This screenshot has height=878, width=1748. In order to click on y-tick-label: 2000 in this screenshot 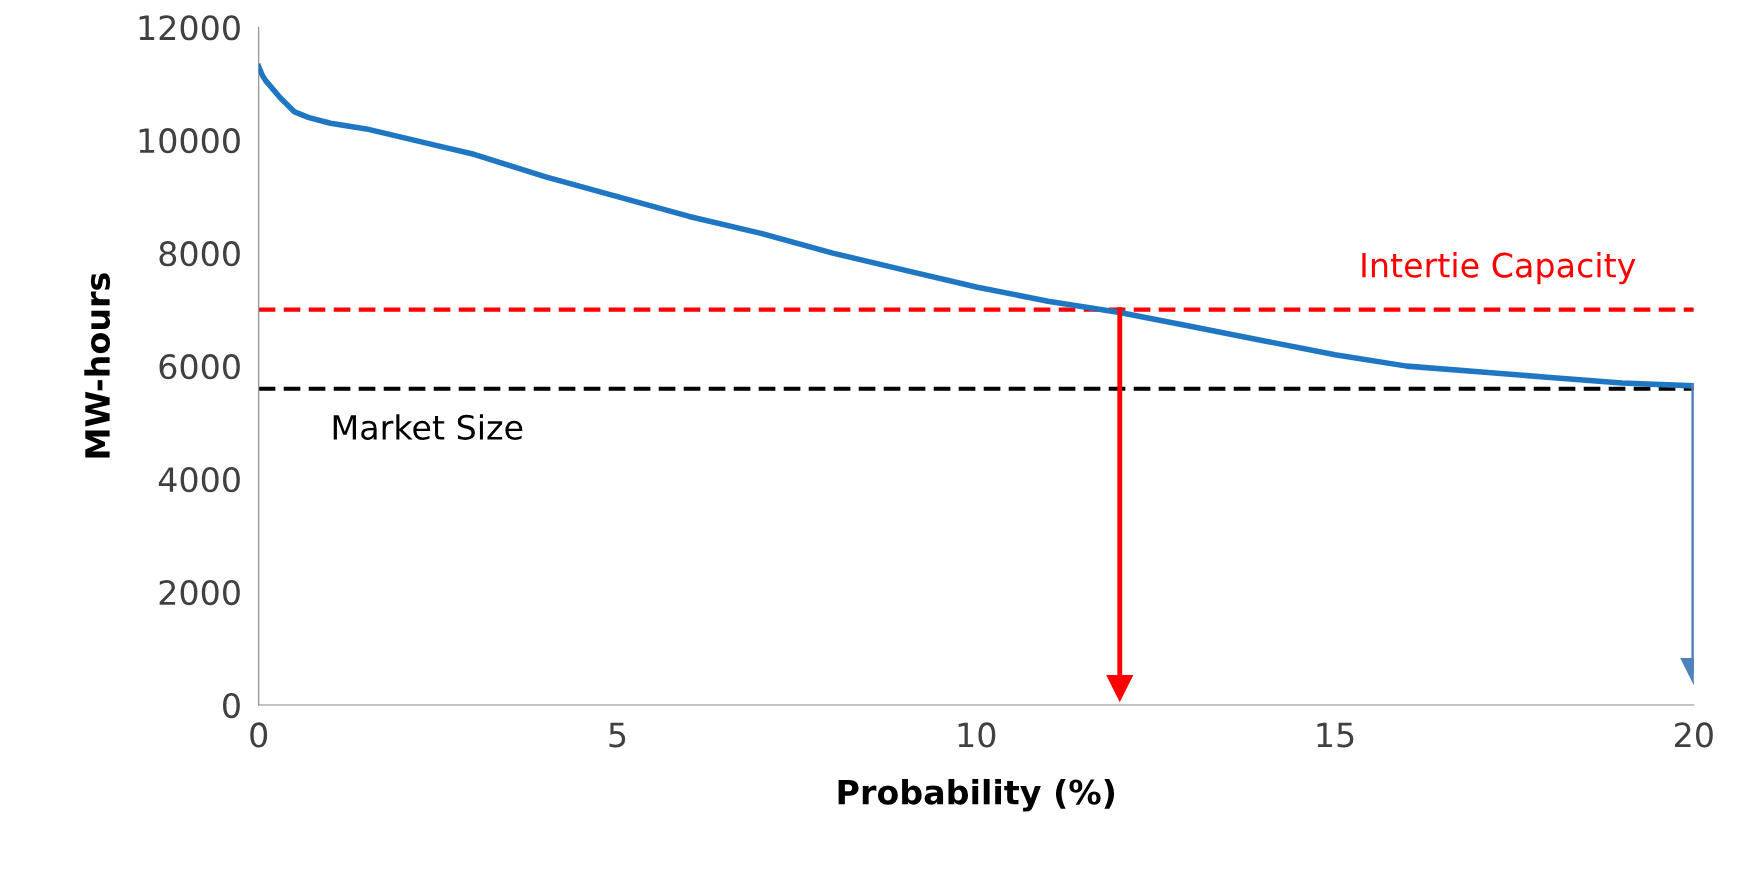, I will do `click(199, 592)`.